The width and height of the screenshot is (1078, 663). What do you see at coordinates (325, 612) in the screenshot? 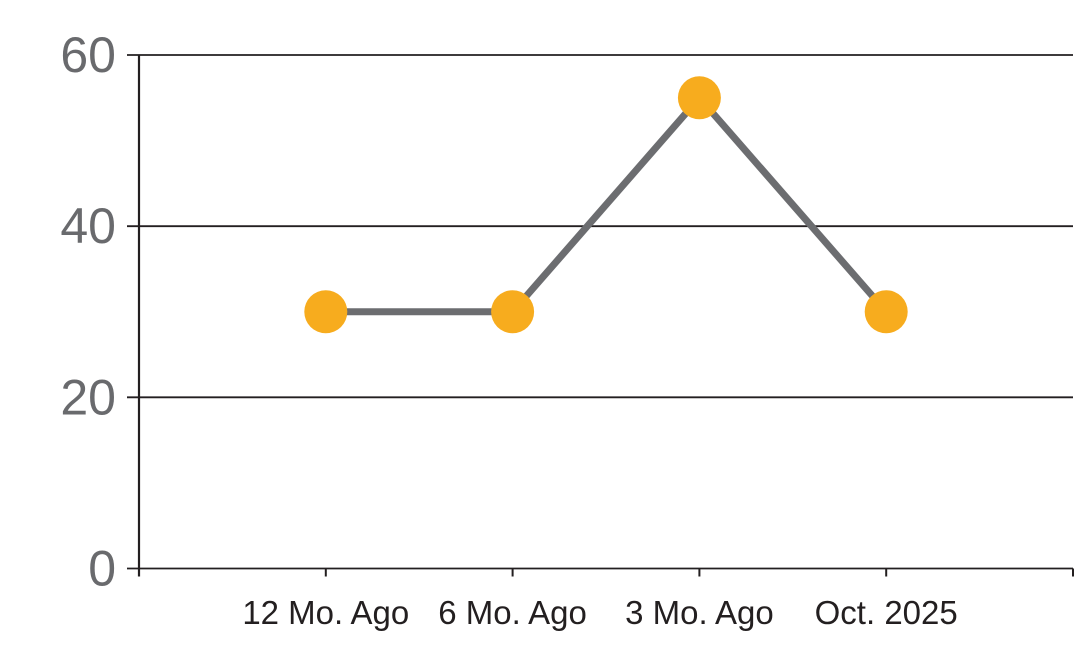
I see `x-tick-label: 12 Mo. Ago` at bounding box center [325, 612].